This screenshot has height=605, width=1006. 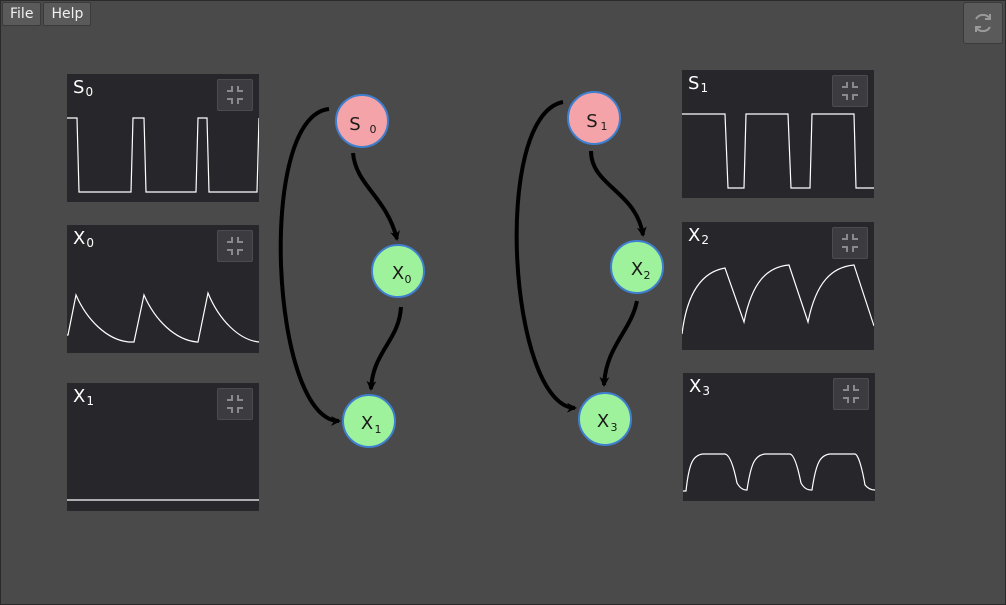 I want to click on refresh-icon, so click(x=983, y=23).